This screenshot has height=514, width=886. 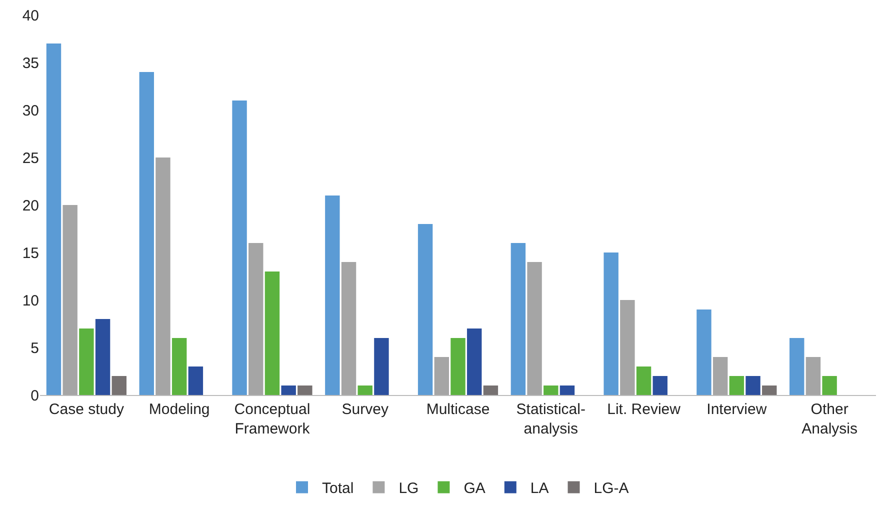 I want to click on y-tick-label: 10, so click(x=30, y=301).